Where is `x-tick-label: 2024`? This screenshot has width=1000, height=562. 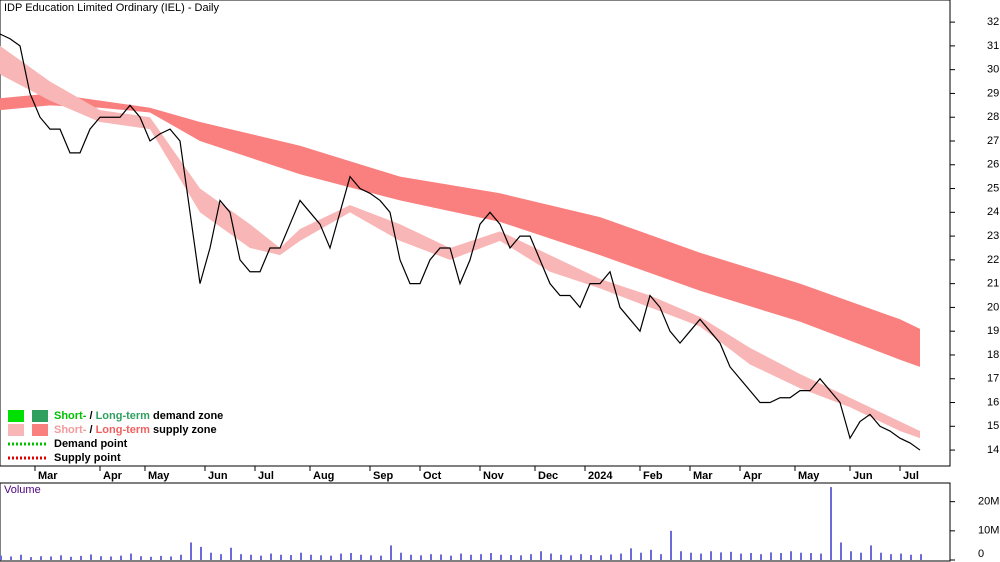 x-tick-label: 2024 is located at coordinates (600, 476).